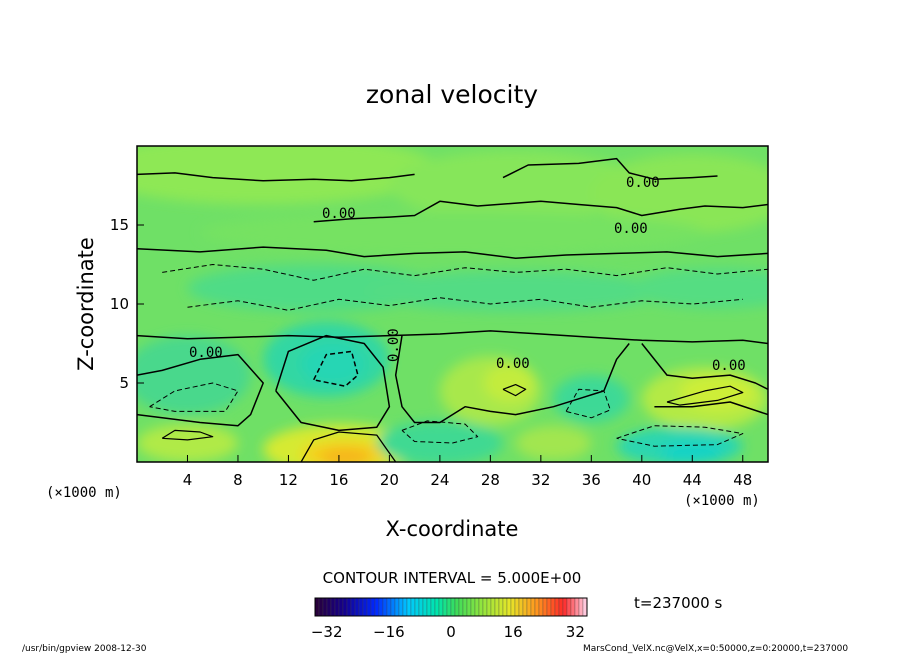  Describe the element at coordinates (288, 480) in the screenshot. I see `x-tick-label: 12` at that location.